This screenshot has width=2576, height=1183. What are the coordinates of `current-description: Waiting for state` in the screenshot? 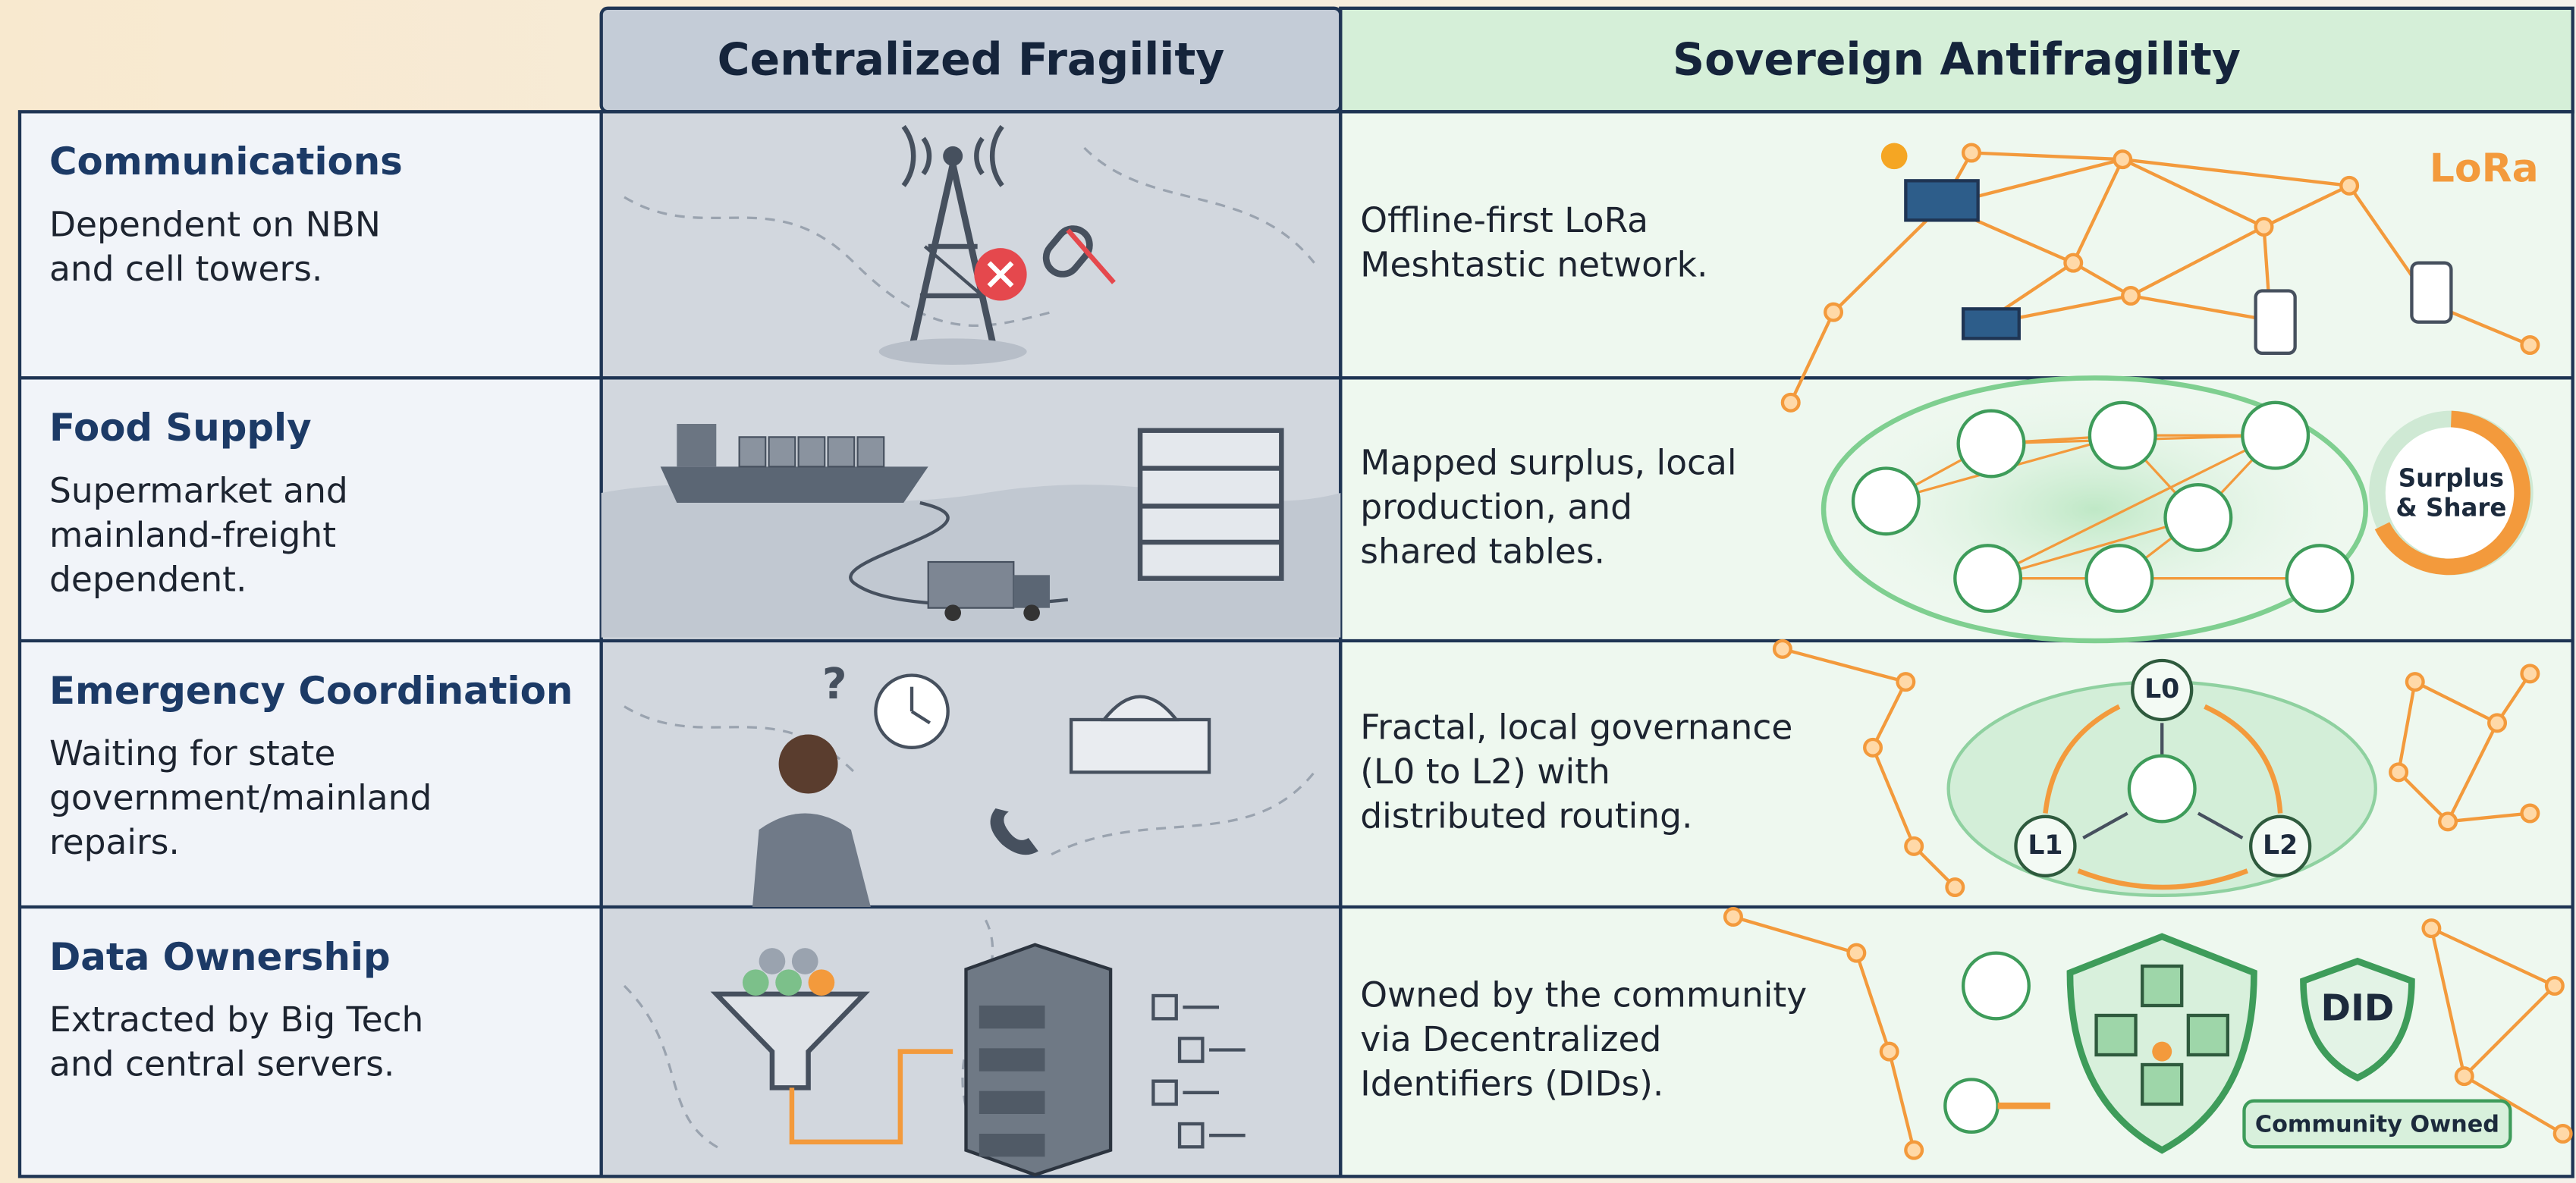 It's located at (192, 753).